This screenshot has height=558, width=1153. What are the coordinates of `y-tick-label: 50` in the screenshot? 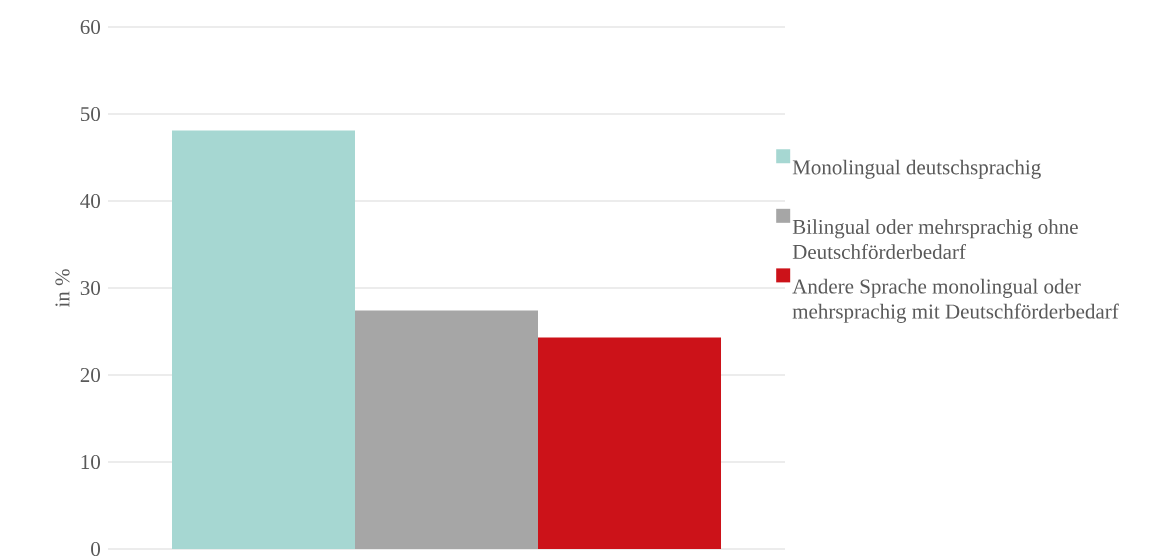 It's located at (91, 114).